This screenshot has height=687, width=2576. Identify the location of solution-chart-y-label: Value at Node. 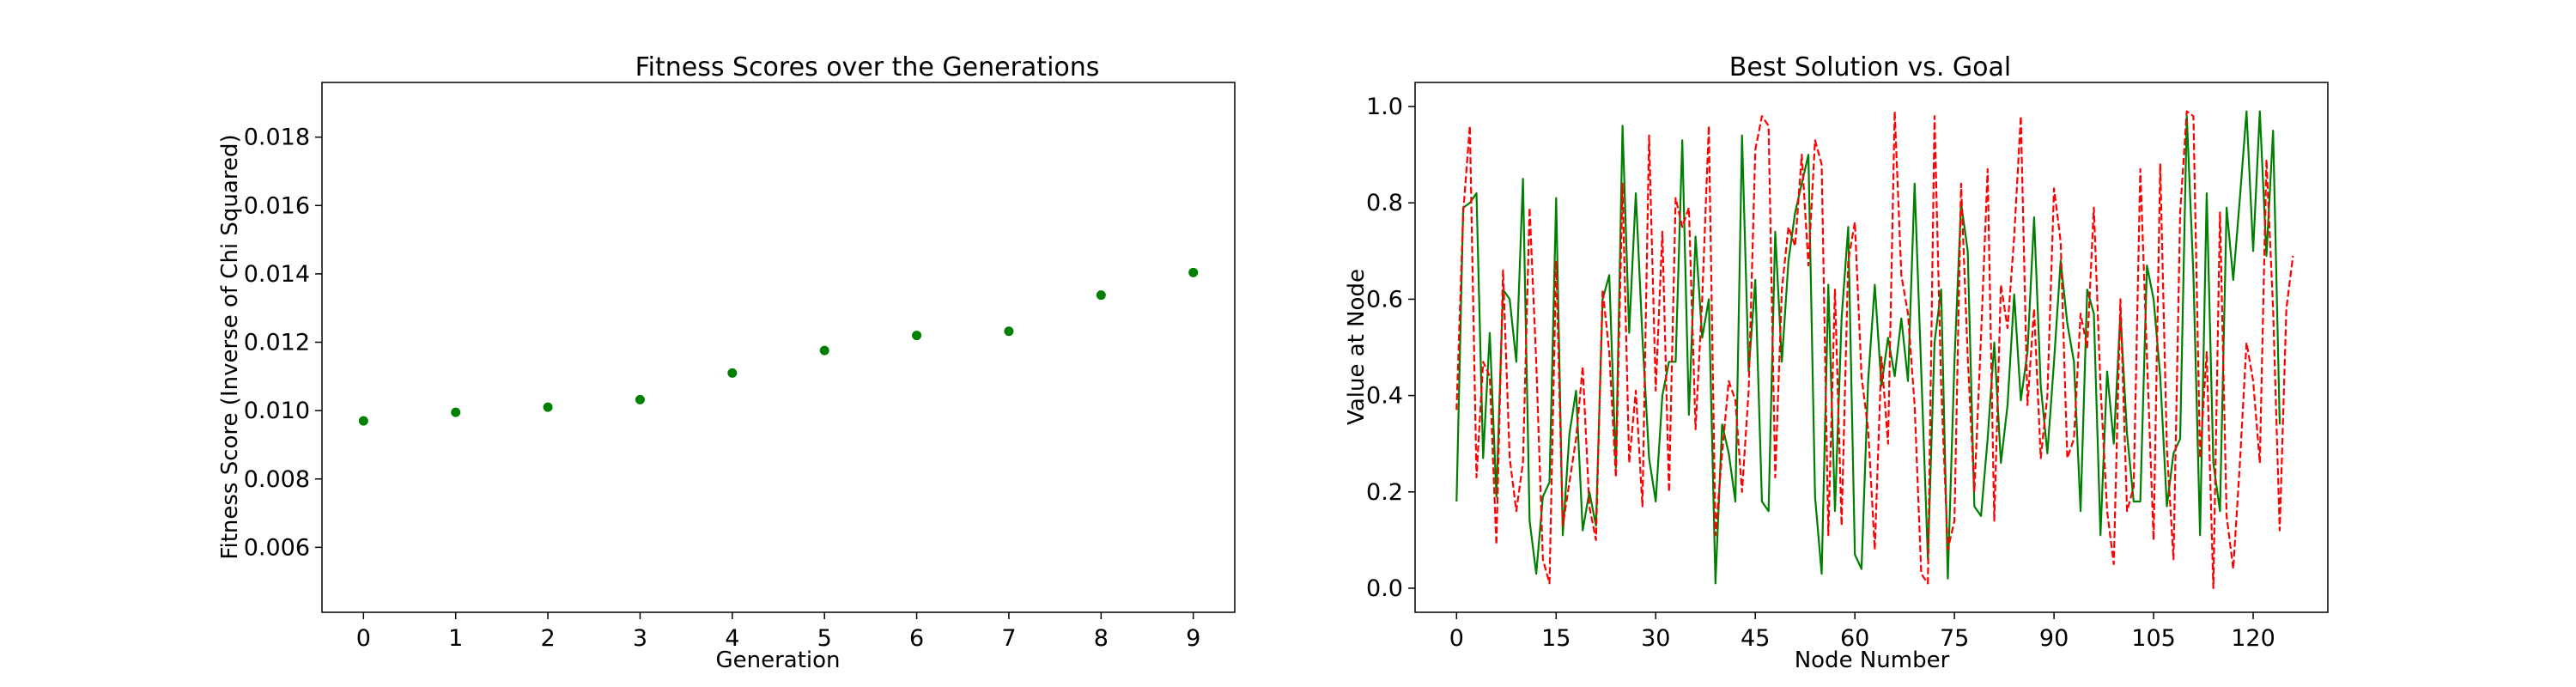
(1357, 347).